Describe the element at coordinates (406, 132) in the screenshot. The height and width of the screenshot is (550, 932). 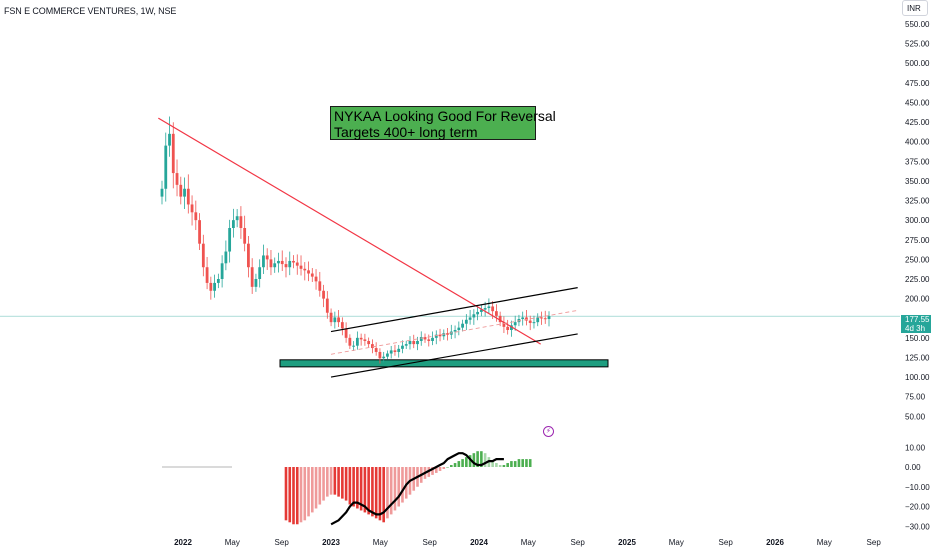
I see `annotation-line2: Targets 400+ long term` at that location.